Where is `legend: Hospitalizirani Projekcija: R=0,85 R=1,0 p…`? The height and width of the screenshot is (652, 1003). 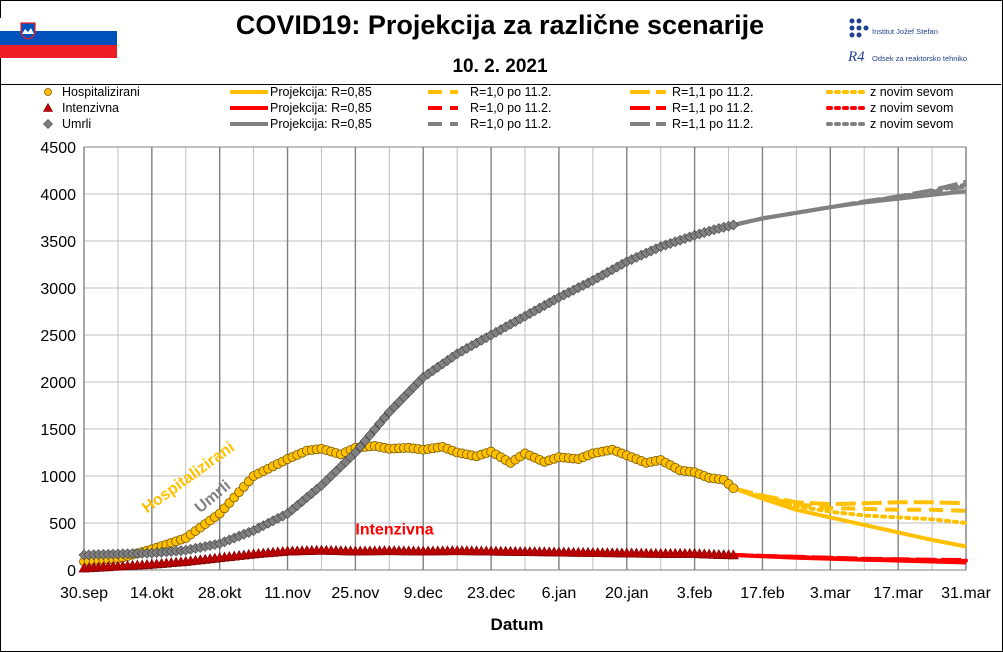
legend: Hospitalizirani Projekcija: R=0,85 R=1,0 p… is located at coordinates (497, 108).